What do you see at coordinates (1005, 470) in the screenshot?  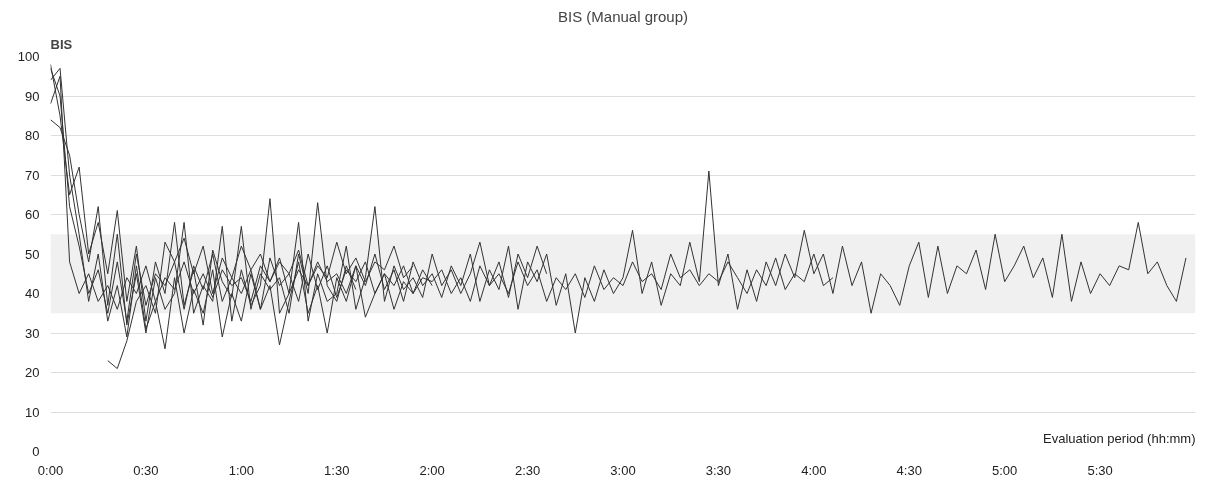 I see `x-tick-label: 5:00` at bounding box center [1005, 470].